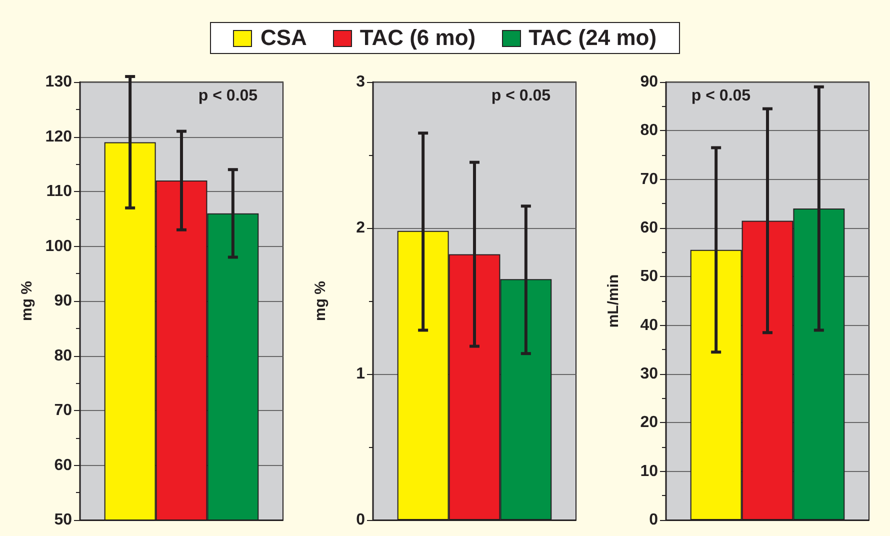  I want to click on y-tick-label: 100, so click(58, 246).